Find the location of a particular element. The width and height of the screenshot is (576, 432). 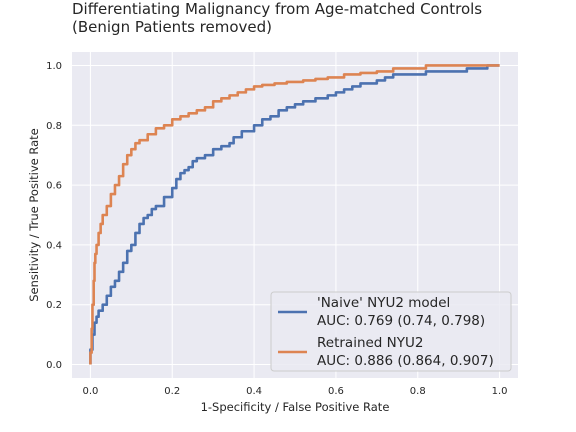

y-tick-4: 0.8 is located at coordinates (54, 126).